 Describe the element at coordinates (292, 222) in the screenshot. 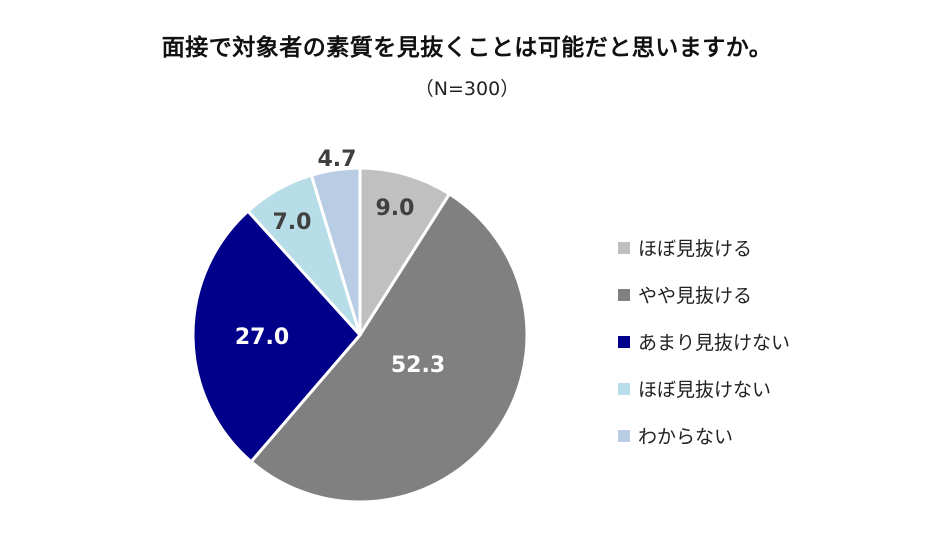

I see `slice-value-label-4: 7.0` at that location.